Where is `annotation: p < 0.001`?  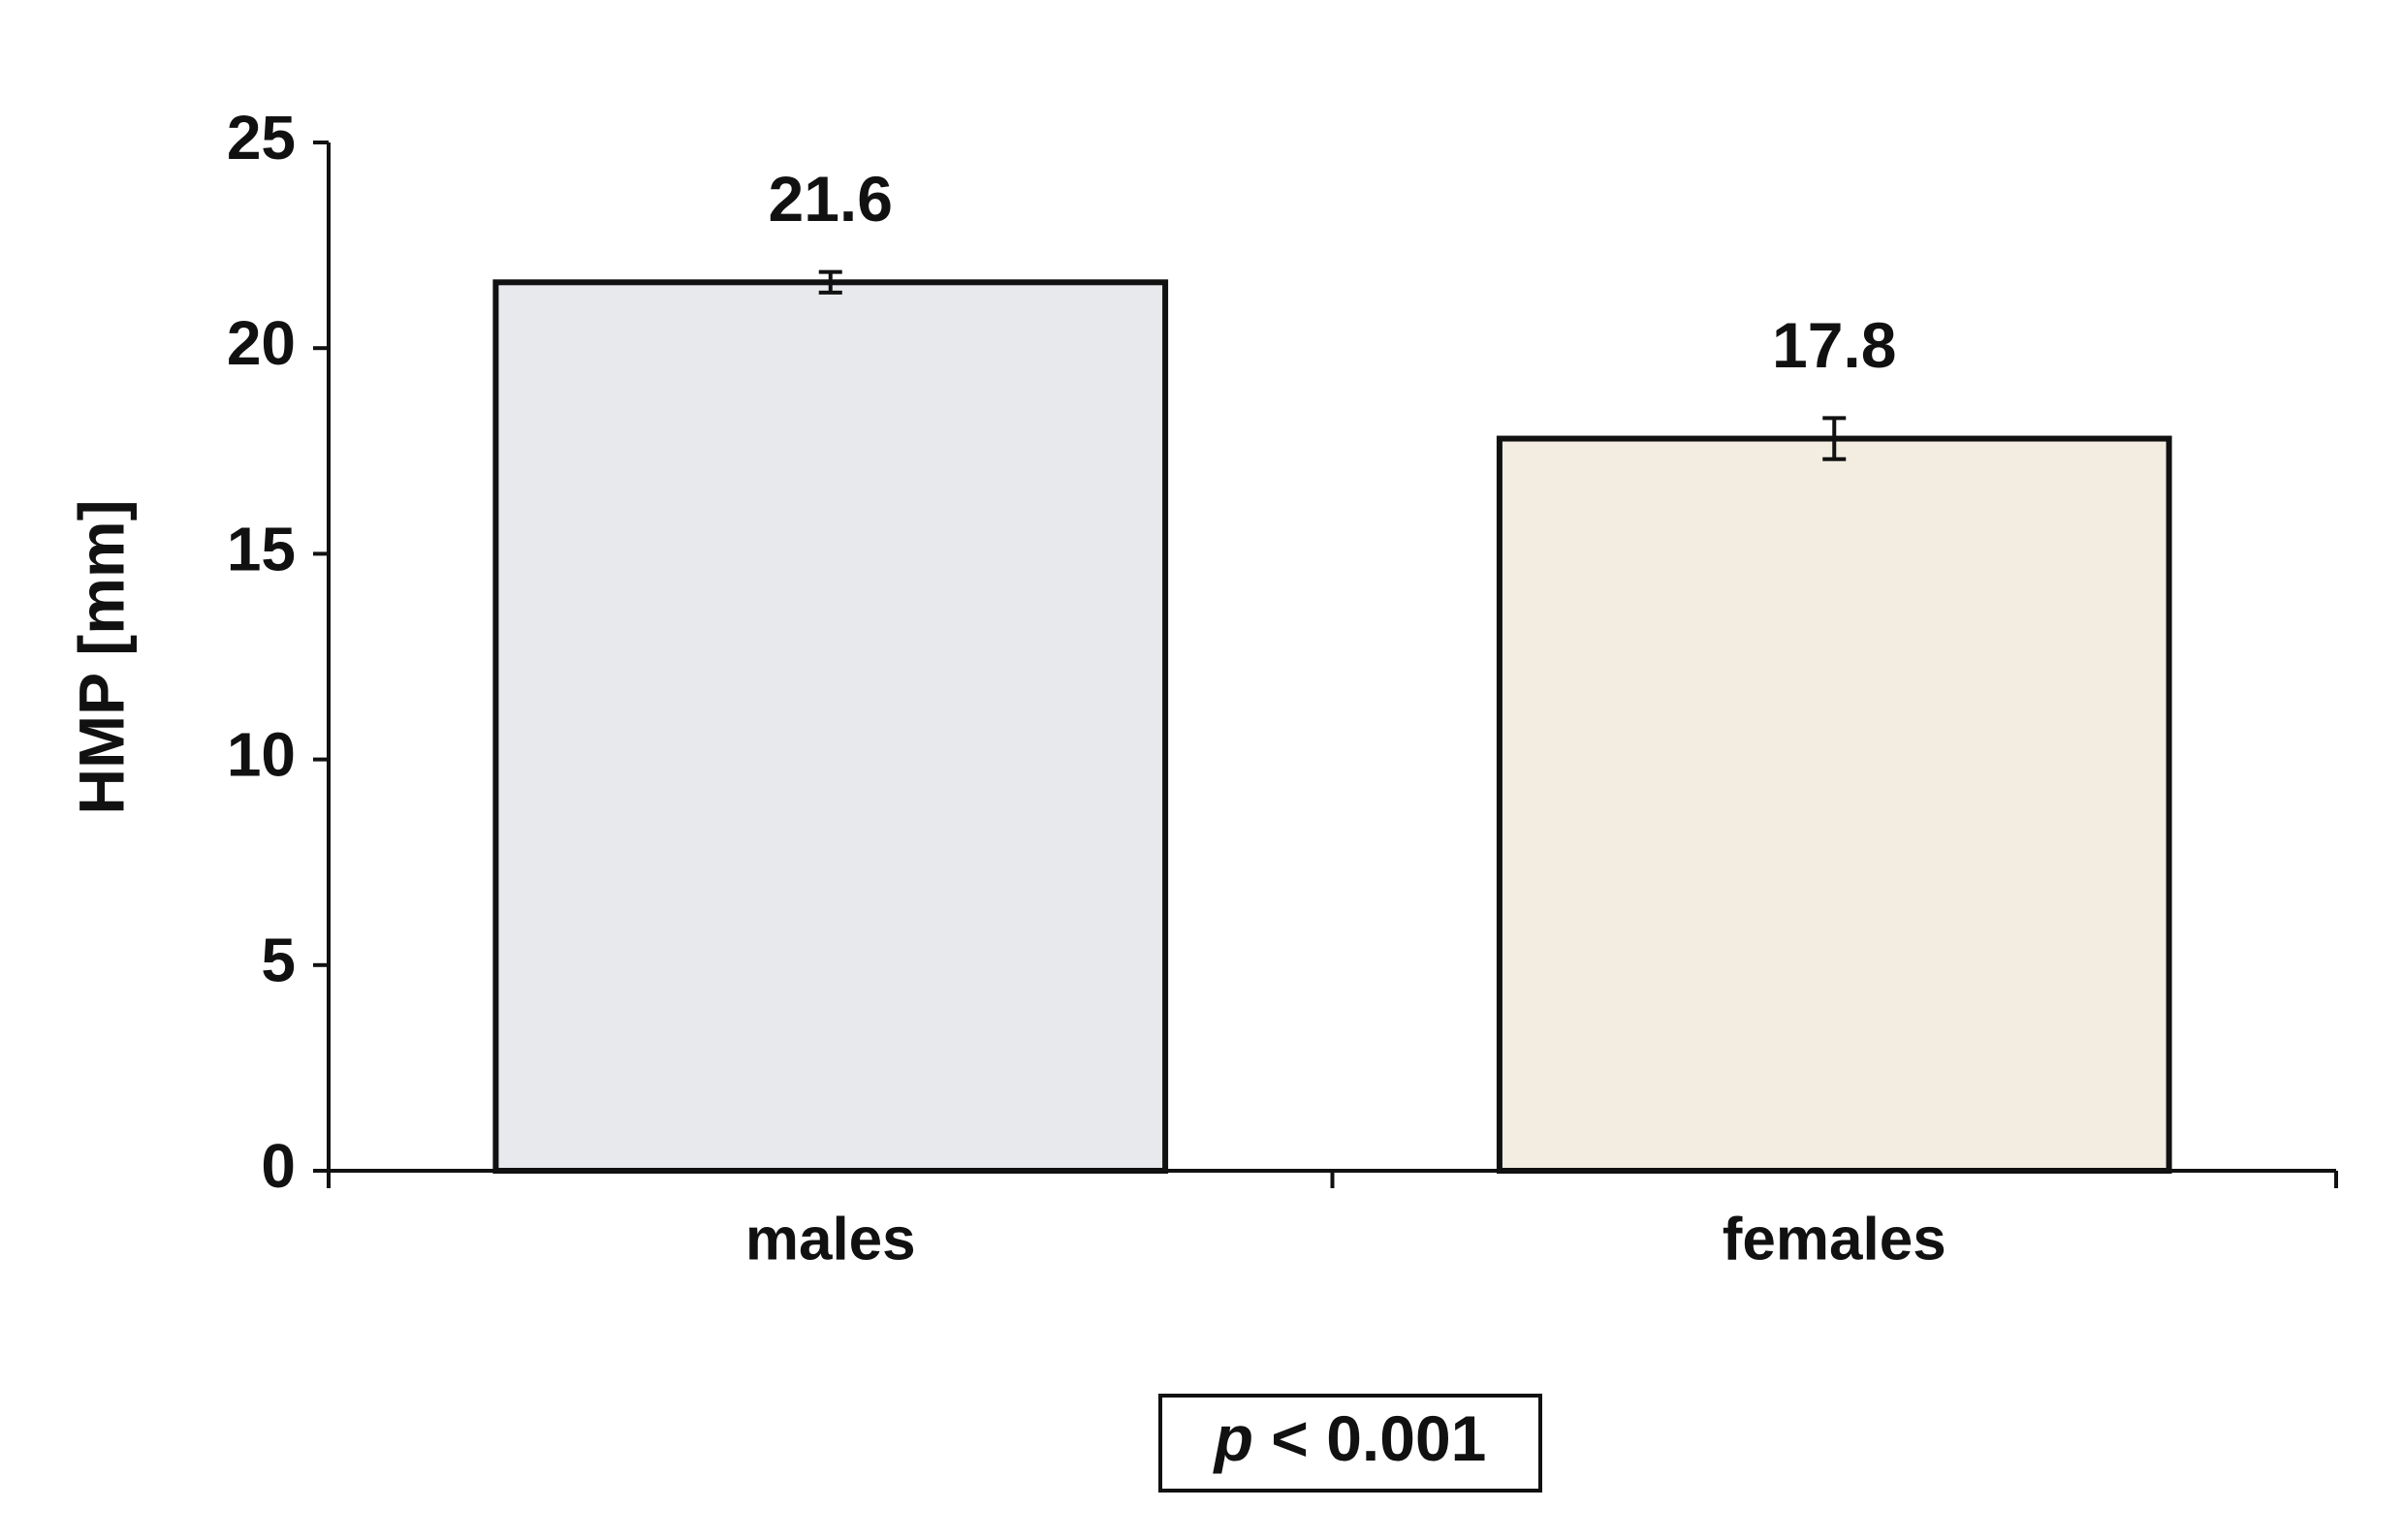 annotation: p < 0.001 is located at coordinates (1350, 1438).